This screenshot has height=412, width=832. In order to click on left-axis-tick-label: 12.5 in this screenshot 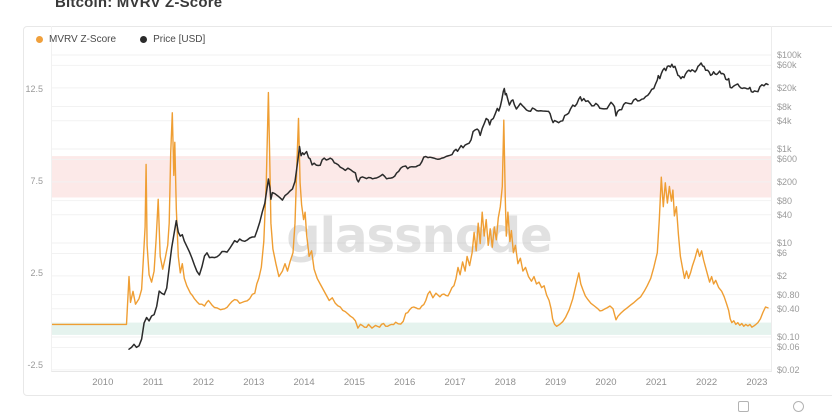, I will do `click(34, 88)`.